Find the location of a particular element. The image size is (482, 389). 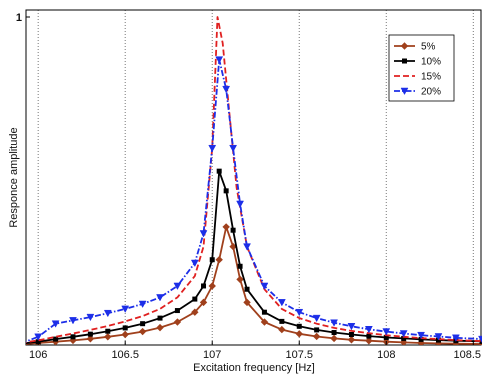

legend: 5% 10% 15% 20% is located at coordinates (421, 68).